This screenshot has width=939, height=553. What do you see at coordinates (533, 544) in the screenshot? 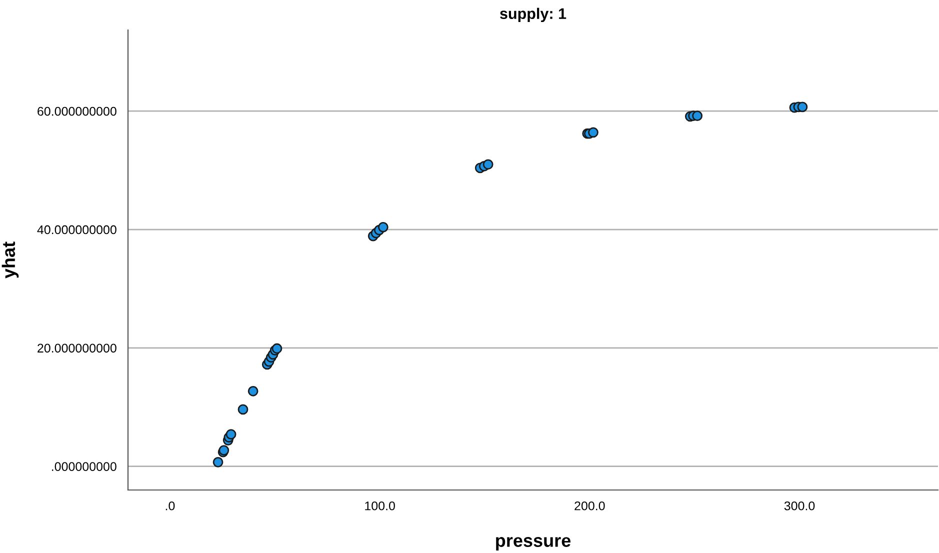
I see `x-axis-title: pressure` at bounding box center [533, 544].